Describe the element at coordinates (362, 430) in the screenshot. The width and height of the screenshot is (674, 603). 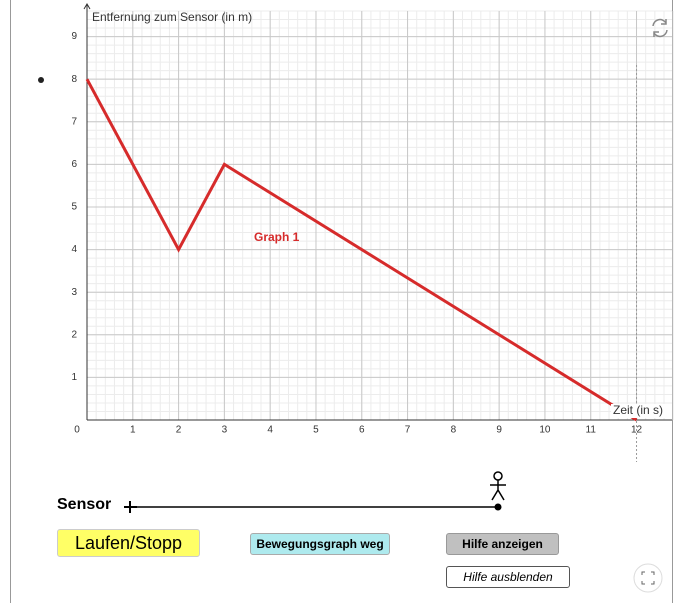
I see `x-tick-label: 6` at that location.